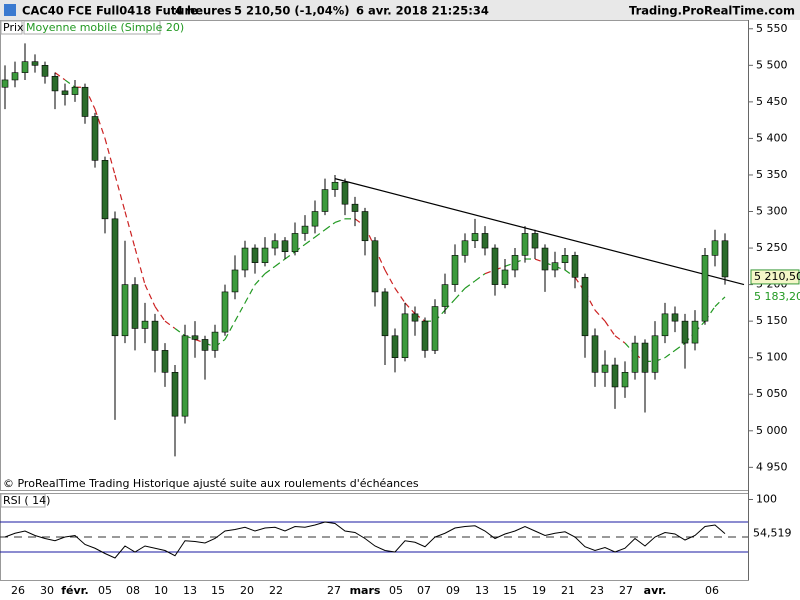 The height and width of the screenshot is (600, 800). I want to click on x-tick-label: 23, so click(597, 590).